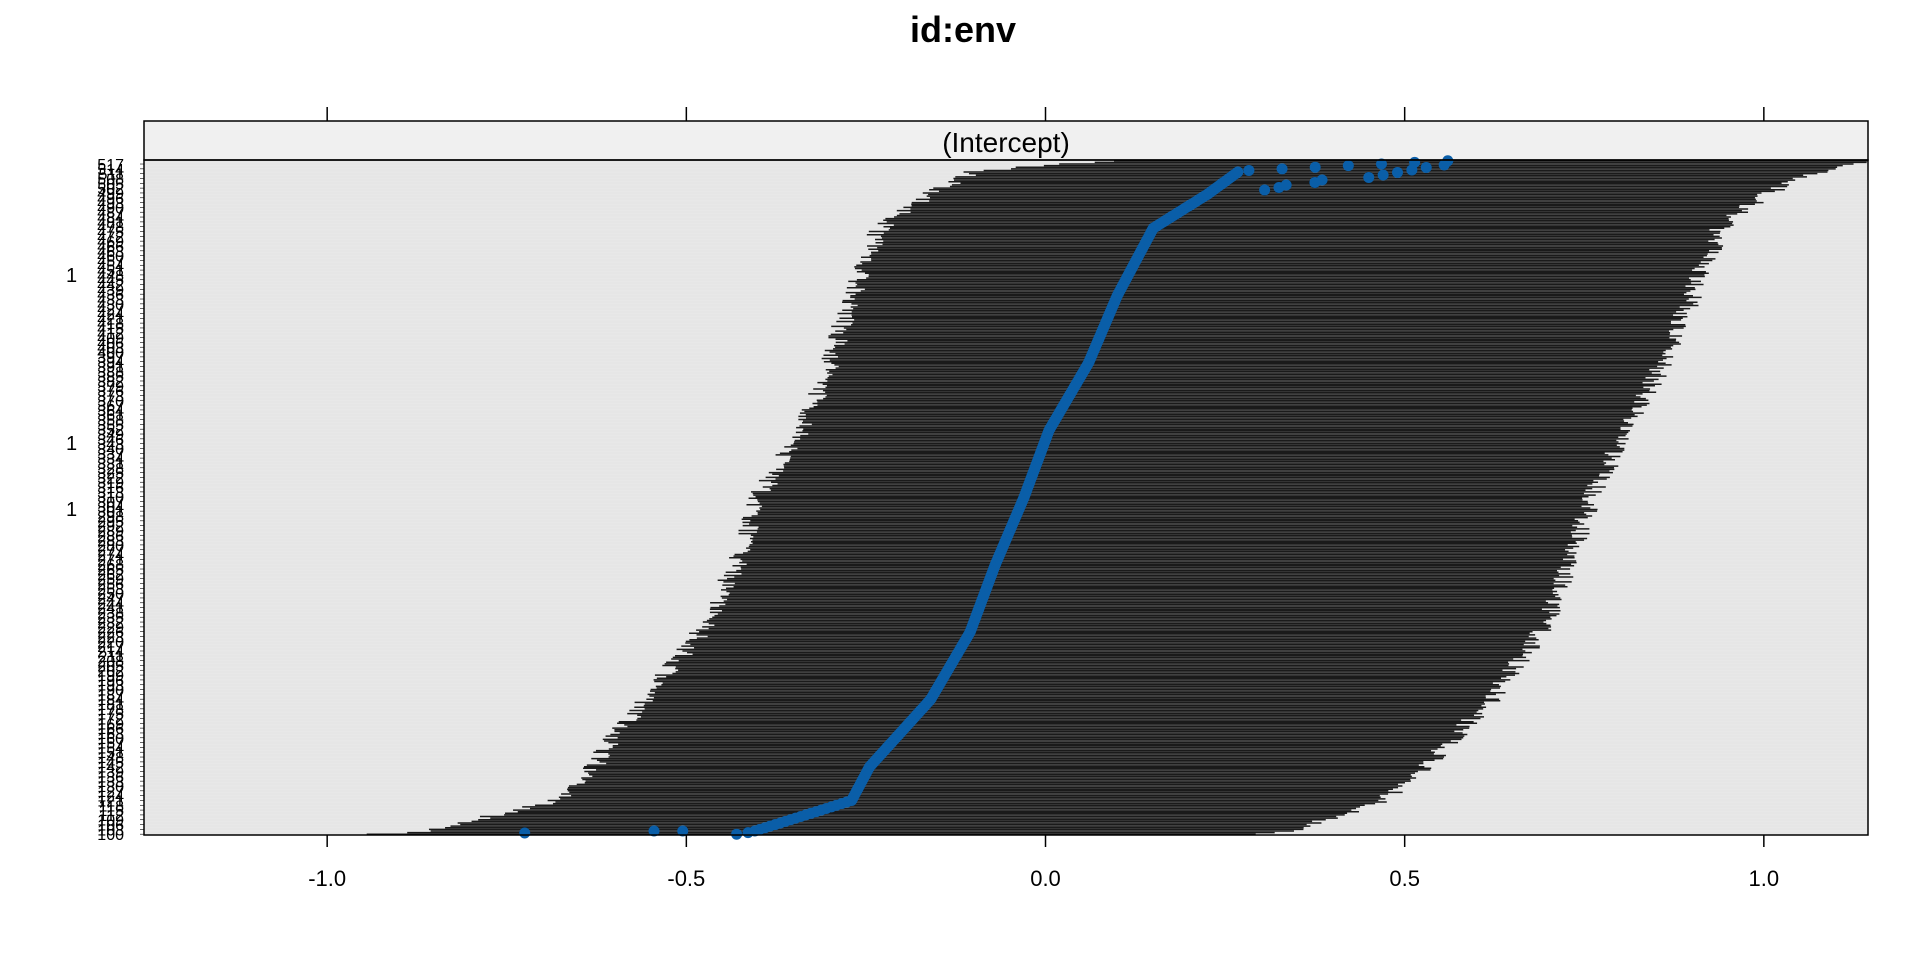  What do you see at coordinates (110, 358) in the screenshot?
I see `y-tick-label: 397` at bounding box center [110, 358].